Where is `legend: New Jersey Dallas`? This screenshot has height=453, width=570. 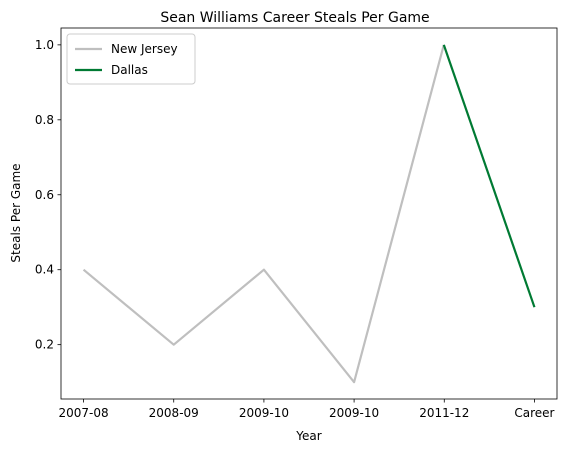 legend: New Jersey Dallas is located at coordinates (131, 59).